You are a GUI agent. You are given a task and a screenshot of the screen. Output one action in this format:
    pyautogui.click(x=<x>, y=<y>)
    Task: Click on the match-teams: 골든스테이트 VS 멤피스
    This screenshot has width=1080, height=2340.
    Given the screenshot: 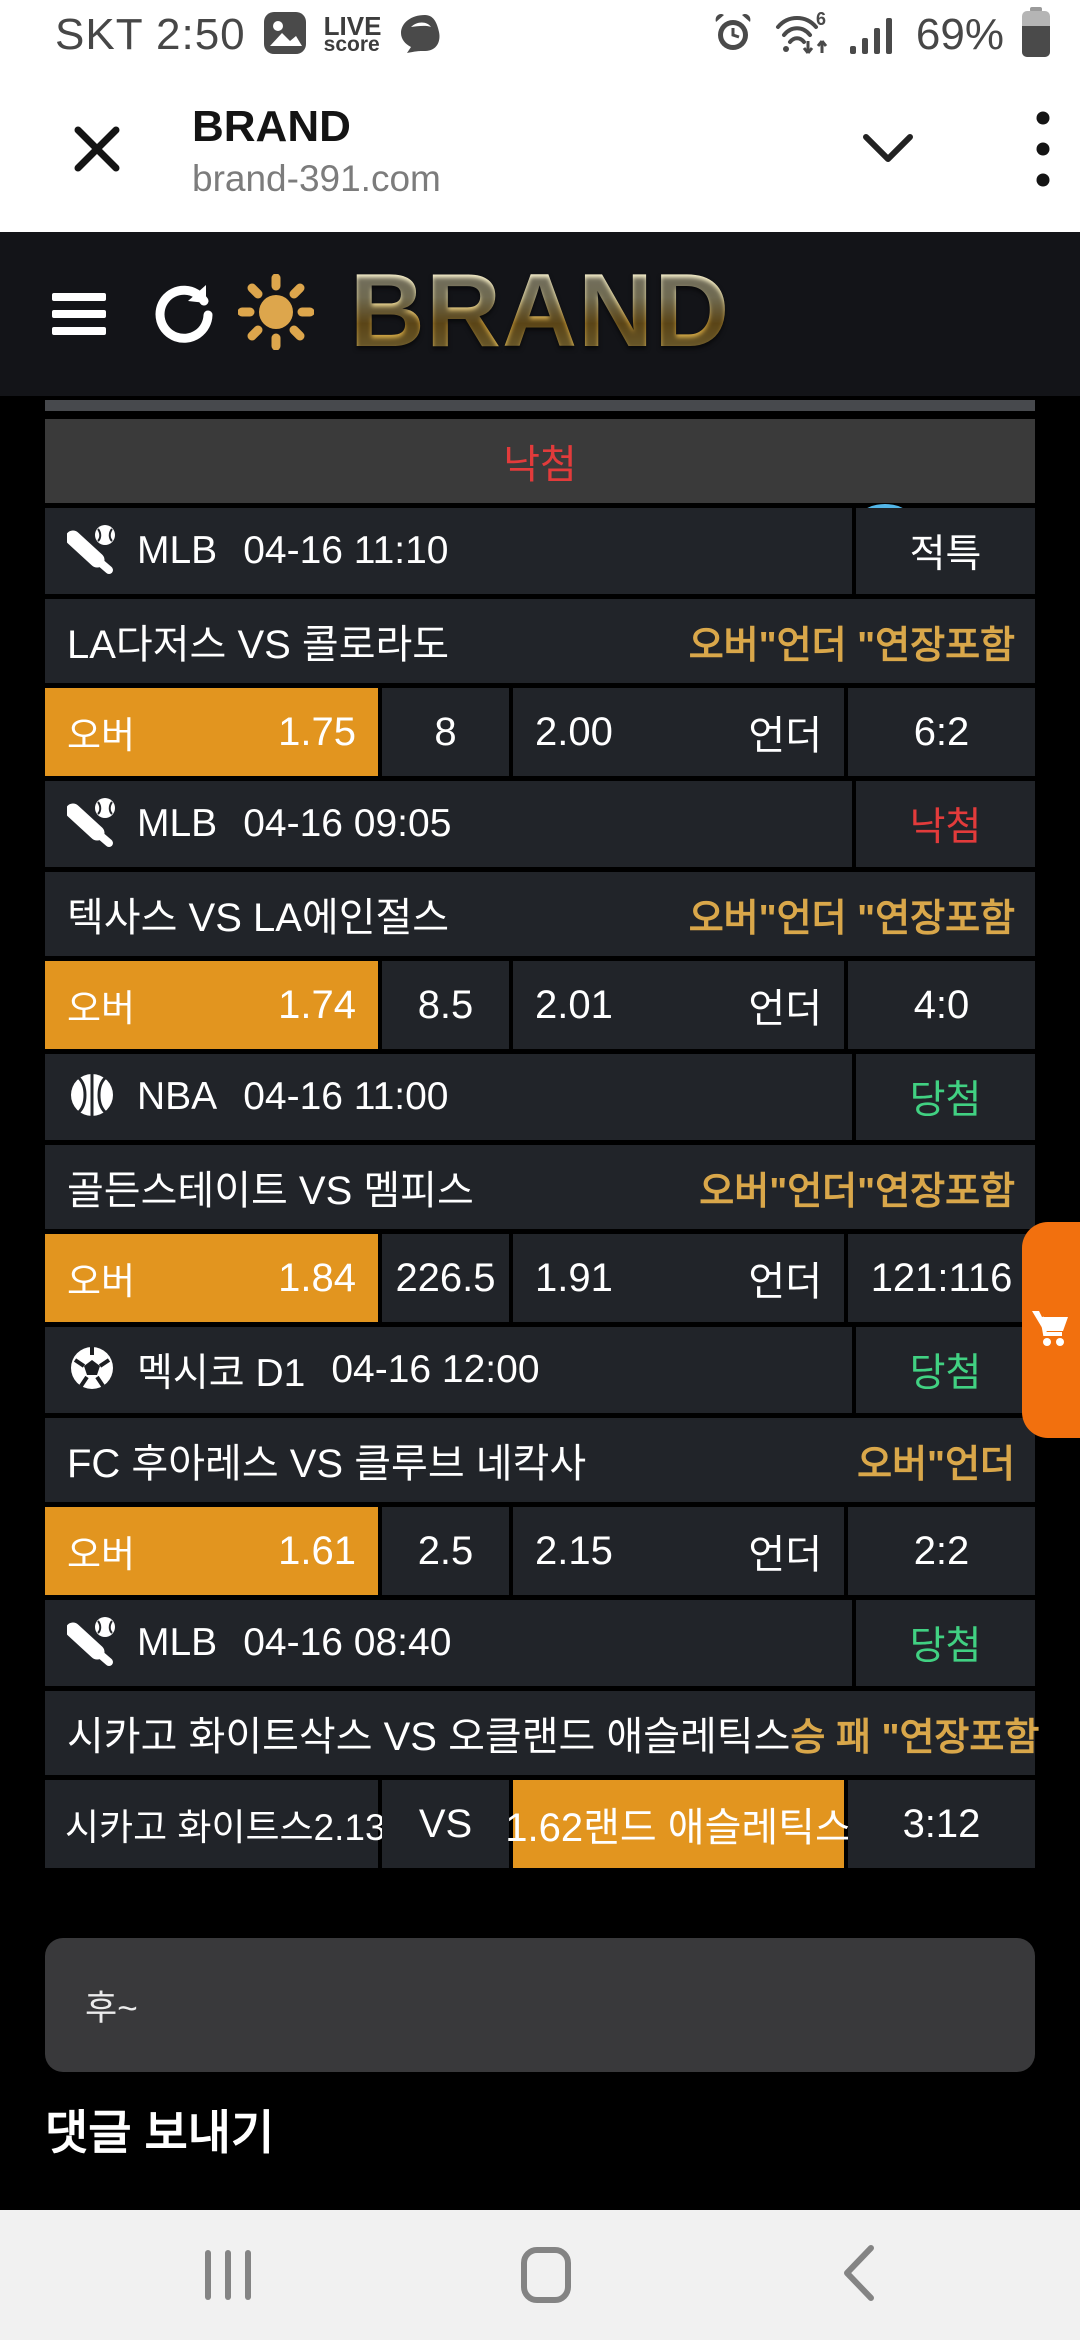 What is the action you would take?
    pyautogui.click(x=270, y=1191)
    